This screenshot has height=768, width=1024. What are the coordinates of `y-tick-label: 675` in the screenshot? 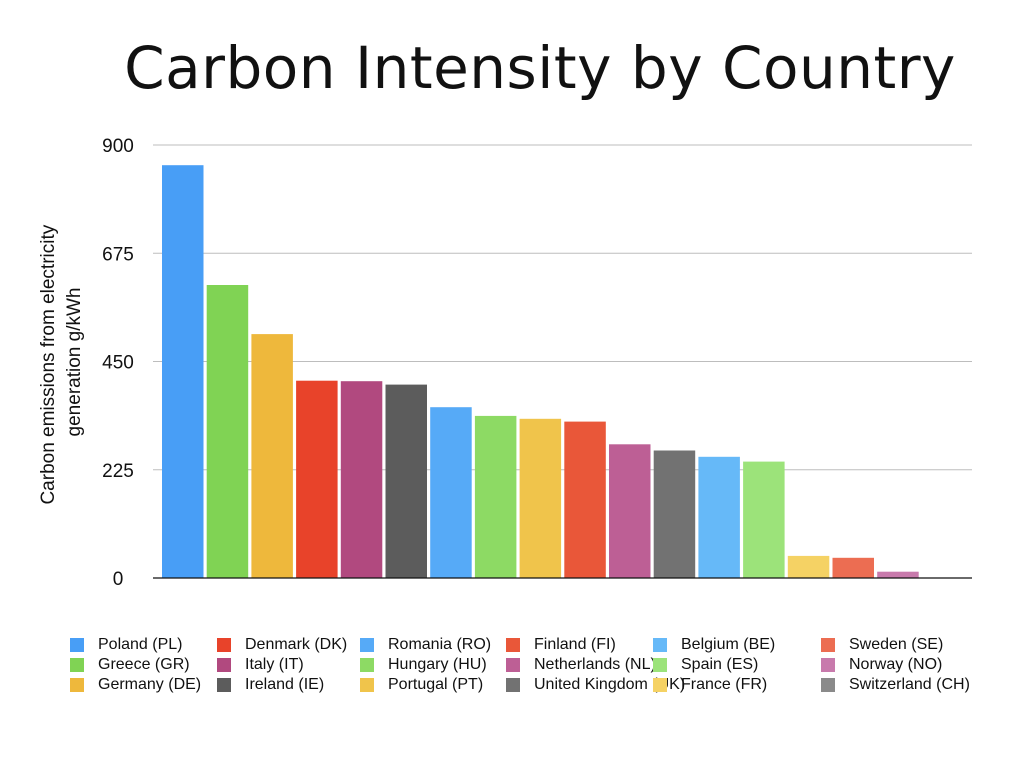 It's located at (118, 254).